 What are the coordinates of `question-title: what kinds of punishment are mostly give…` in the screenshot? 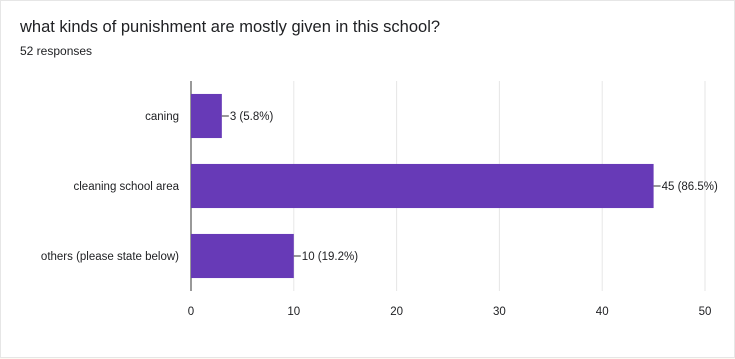 It's located at (230, 27).